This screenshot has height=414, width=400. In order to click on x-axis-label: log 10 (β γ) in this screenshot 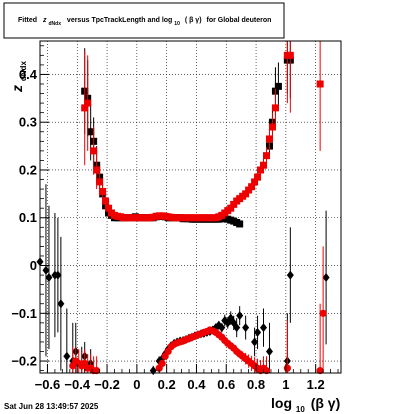, I will do `click(305, 404)`.